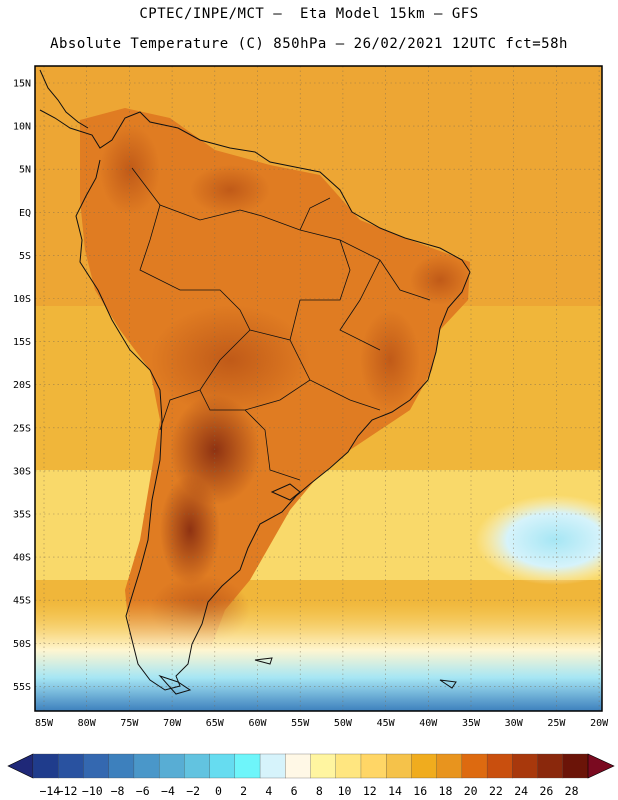 The height and width of the screenshot is (800, 618). I want to click on colorbar-tick-label: 6, so click(294, 791).